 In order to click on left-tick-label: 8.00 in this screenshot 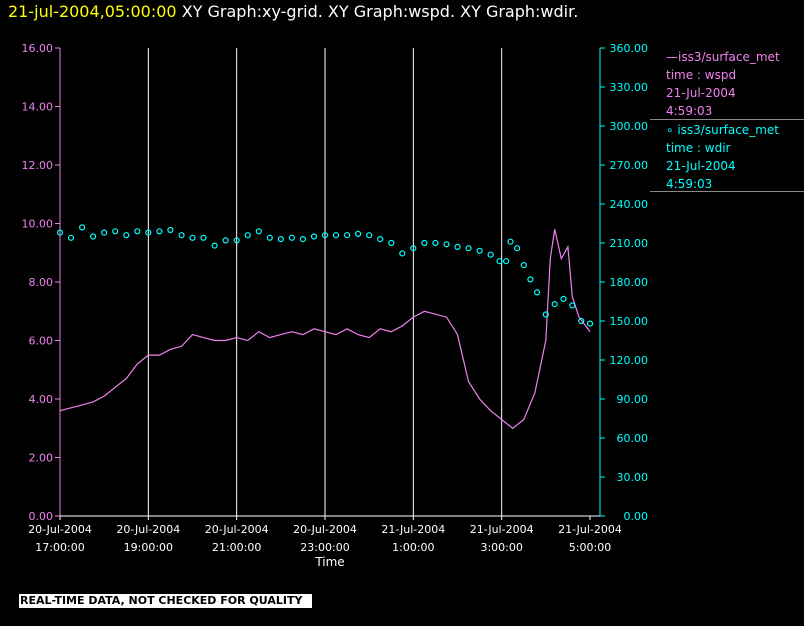, I will do `click(41, 282)`.